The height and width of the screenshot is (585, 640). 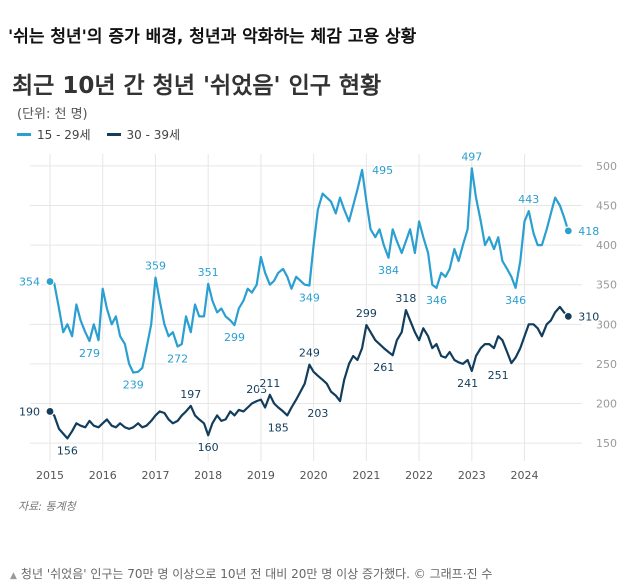 What do you see at coordinates (155, 475) in the screenshot?
I see `x-tick-label: 2017` at bounding box center [155, 475].